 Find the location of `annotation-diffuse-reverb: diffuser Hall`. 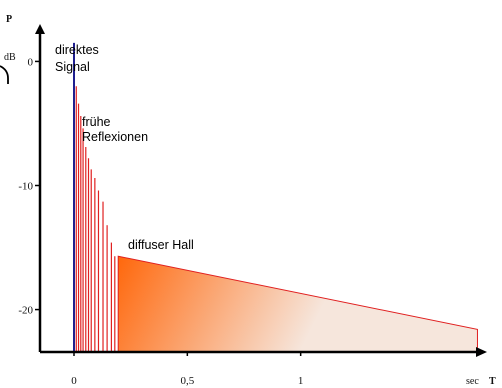

annotation-diffuse-reverb: diffuser Hall is located at coordinates (161, 245).